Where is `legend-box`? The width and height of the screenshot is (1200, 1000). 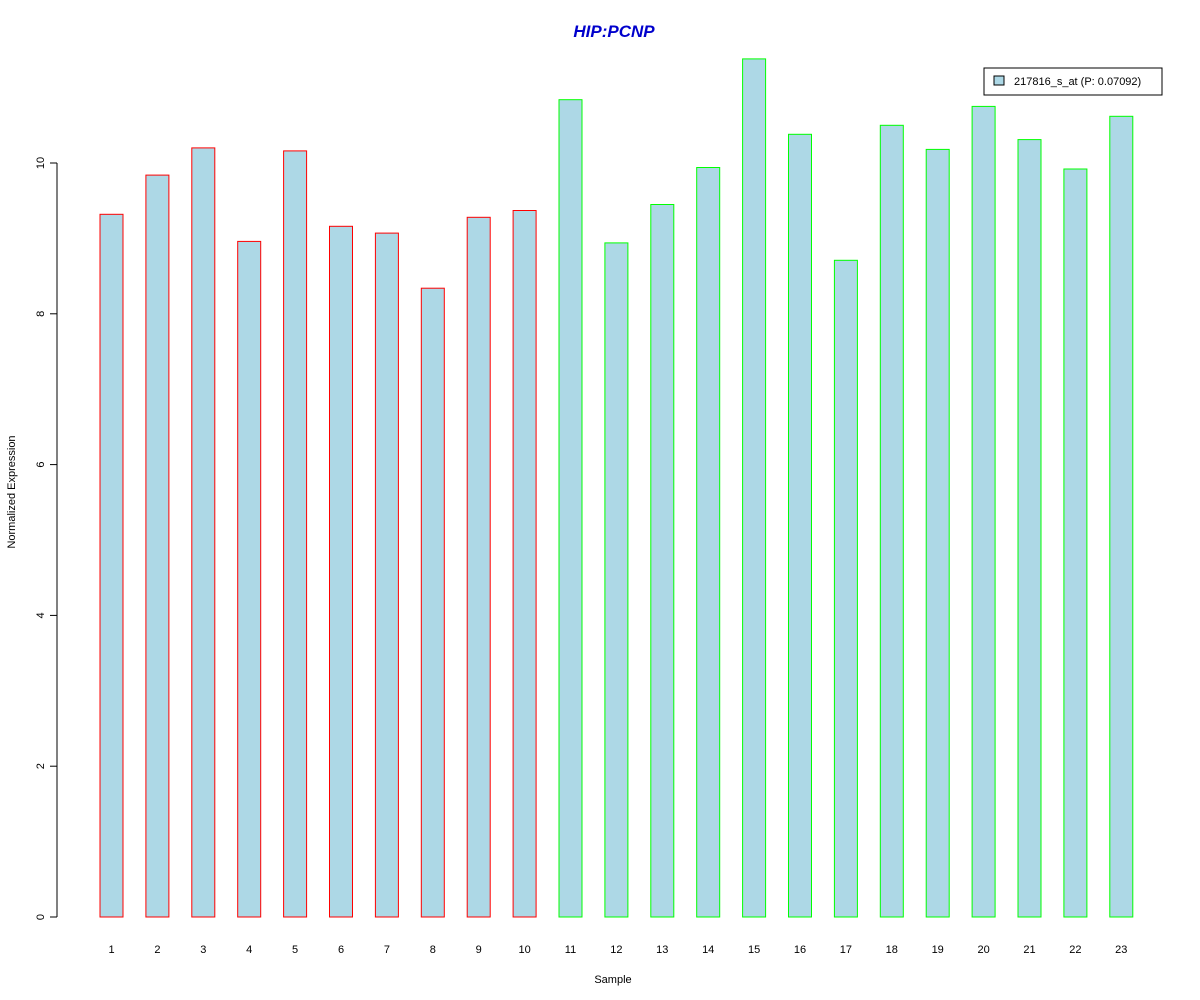
legend-box is located at coordinates (1073, 81).